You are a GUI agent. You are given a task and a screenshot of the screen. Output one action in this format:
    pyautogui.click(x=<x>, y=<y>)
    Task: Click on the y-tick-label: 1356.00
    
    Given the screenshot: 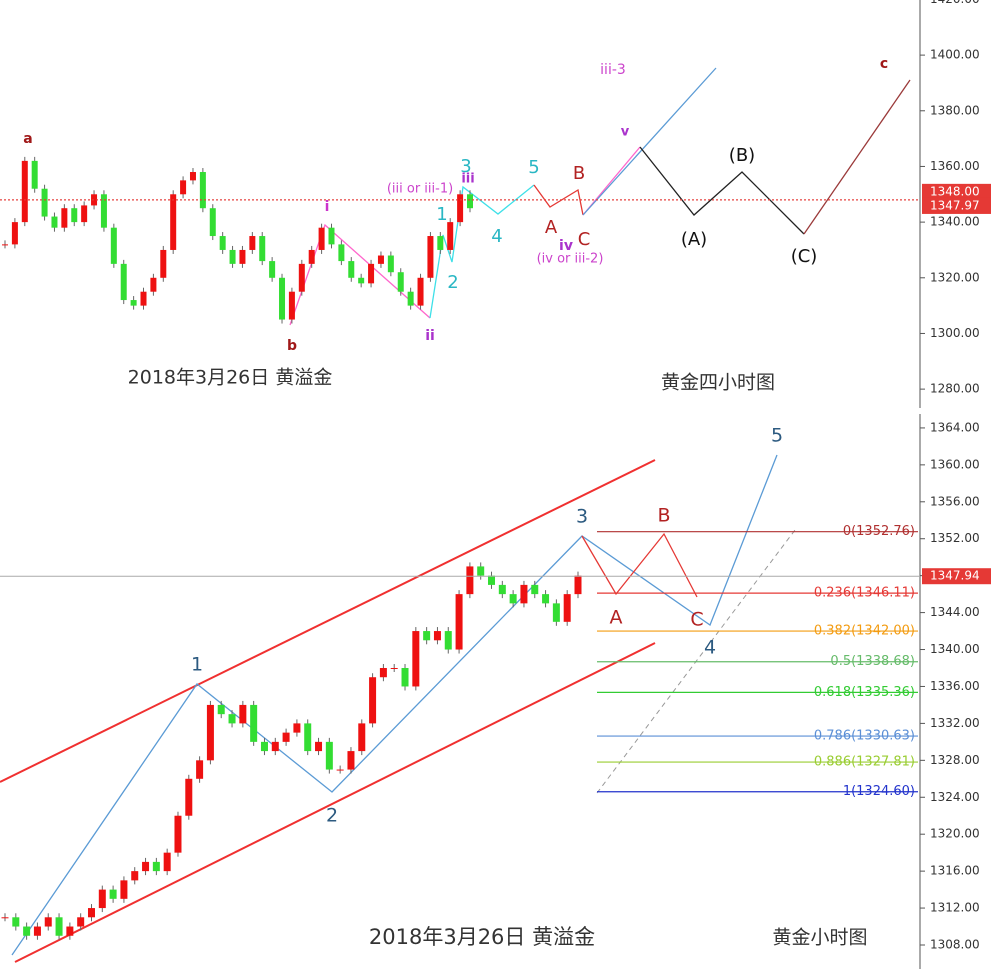 What is the action you would take?
    pyautogui.click(x=955, y=501)
    